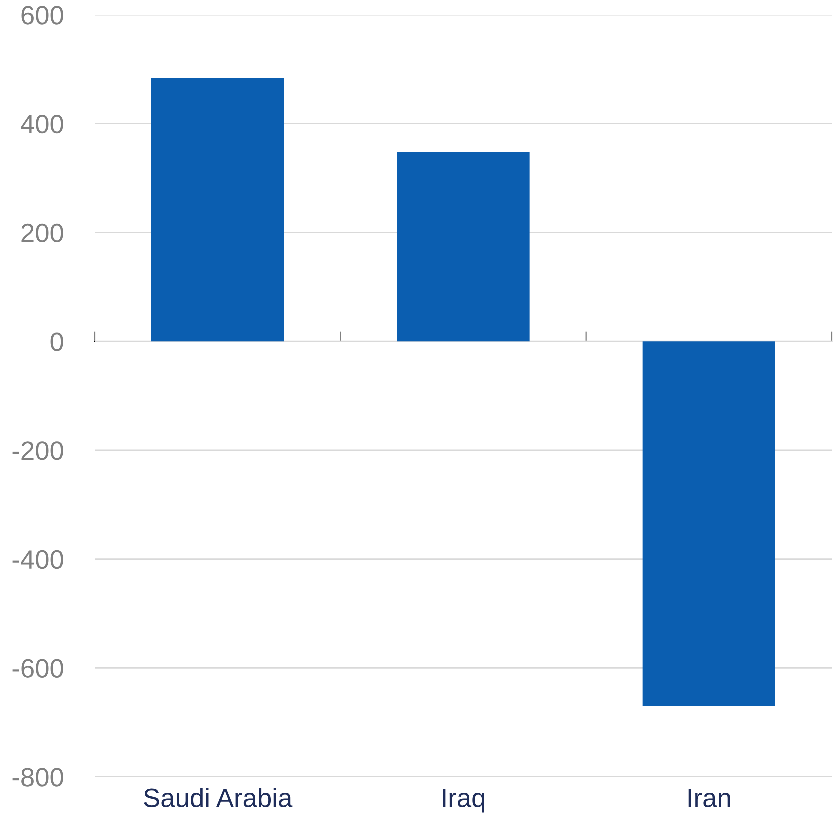 The image size is (837, 825). Describe the element at coordinates (43, 233) in the screenshot. I see `y-tick-label: 200` at that location.